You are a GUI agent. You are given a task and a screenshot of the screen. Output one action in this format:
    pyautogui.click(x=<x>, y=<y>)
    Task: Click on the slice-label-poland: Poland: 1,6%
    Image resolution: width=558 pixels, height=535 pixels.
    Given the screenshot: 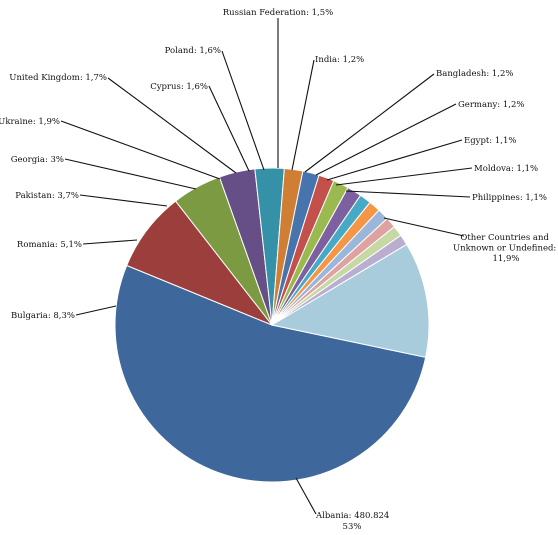 What is the action you would take?
    pyautogui.click(x=193, y=51)
    